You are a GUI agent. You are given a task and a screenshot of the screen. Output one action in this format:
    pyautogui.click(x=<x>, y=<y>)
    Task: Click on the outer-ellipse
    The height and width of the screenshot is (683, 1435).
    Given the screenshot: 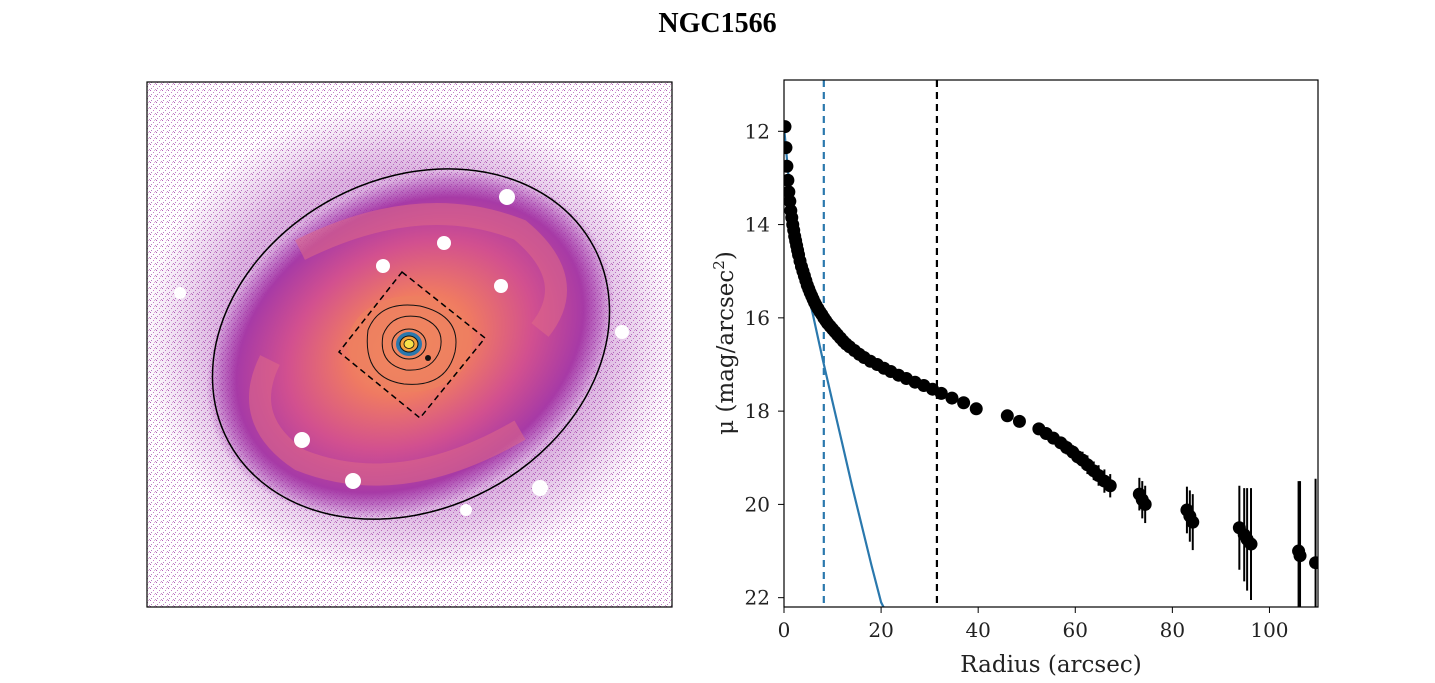 What is the action you would take?
    pyautogui.click(x=411, y=344)
    